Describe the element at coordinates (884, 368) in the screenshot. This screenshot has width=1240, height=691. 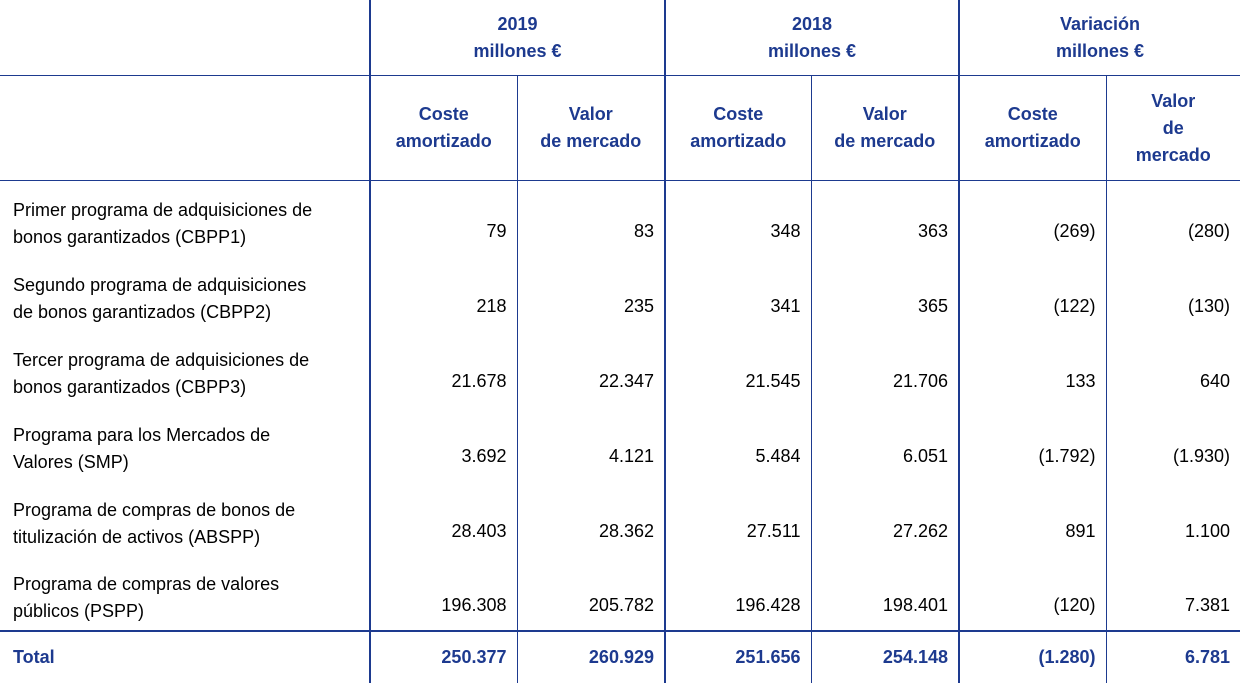
I see `cell-market-2018: 21.706` at that location.